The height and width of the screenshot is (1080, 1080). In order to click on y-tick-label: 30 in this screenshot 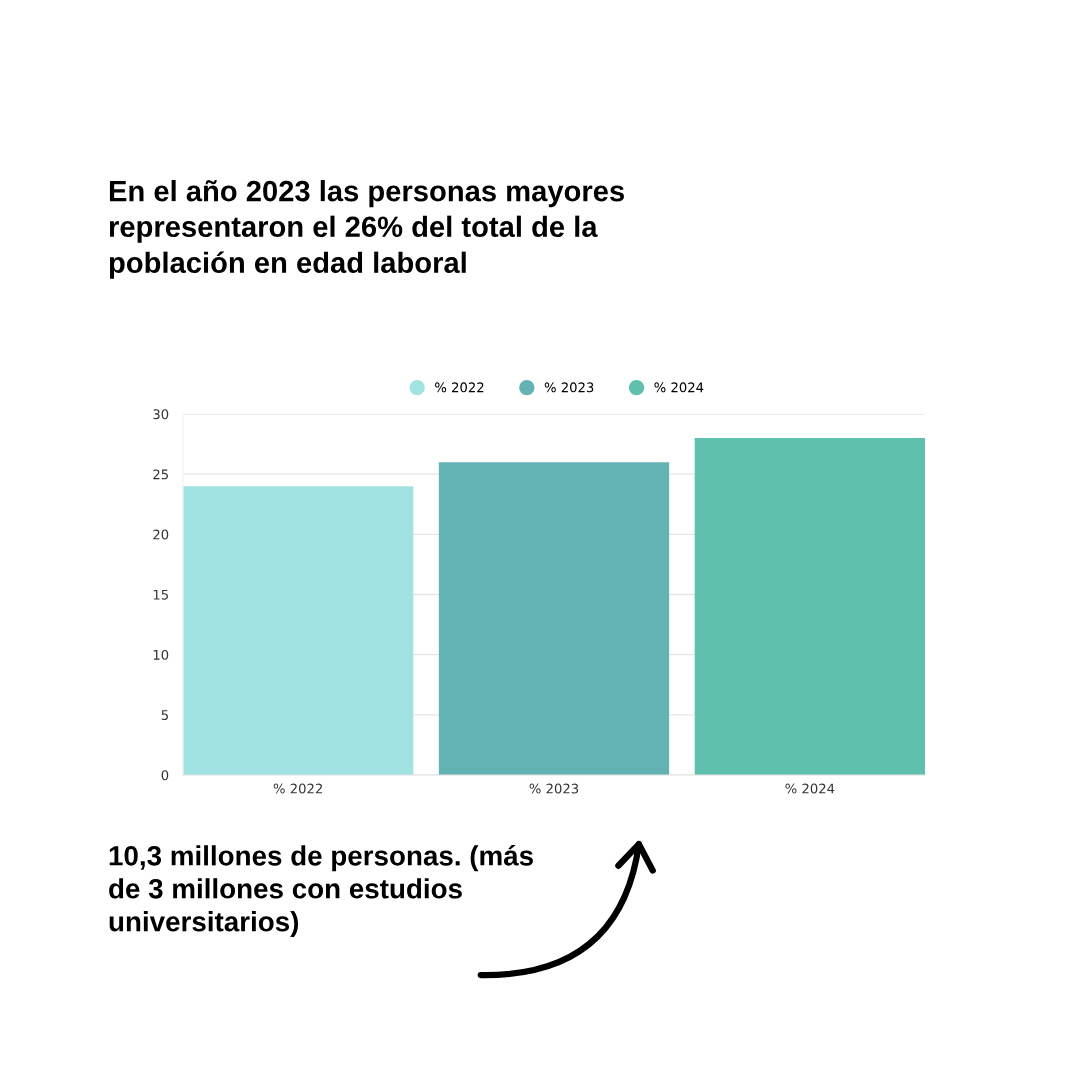, I will do `click(161, 414)`.